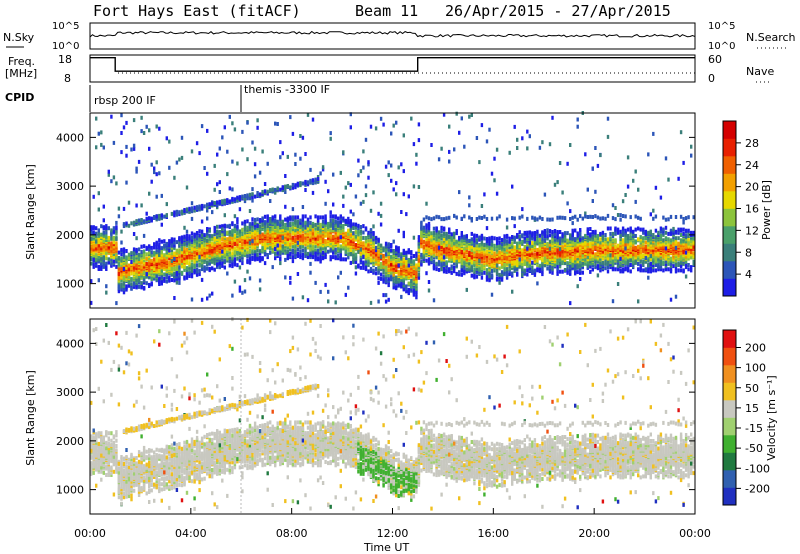  I want to click on nsky-panel: N.Sky 10^5 10^0 10^5 10^0 N.Search, so click(399, 36).